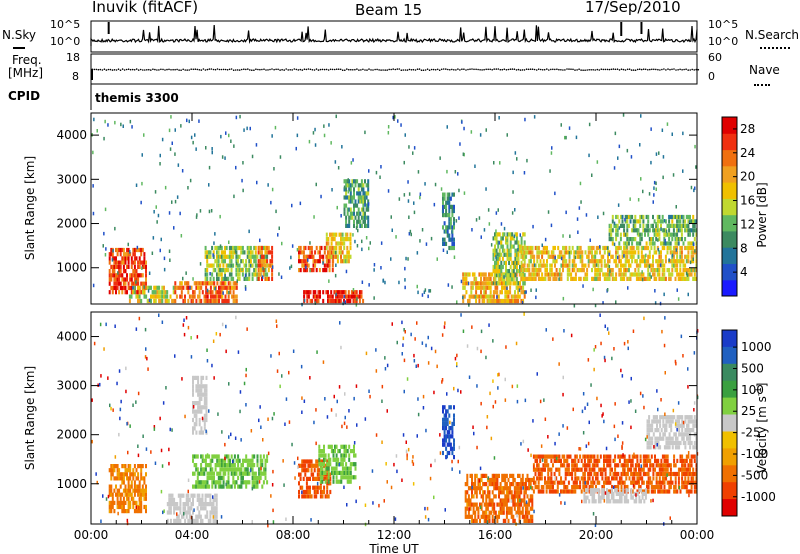 This screenshot has height=554, width=800. I want to click on nave-label: Nave, so click(764, 70).